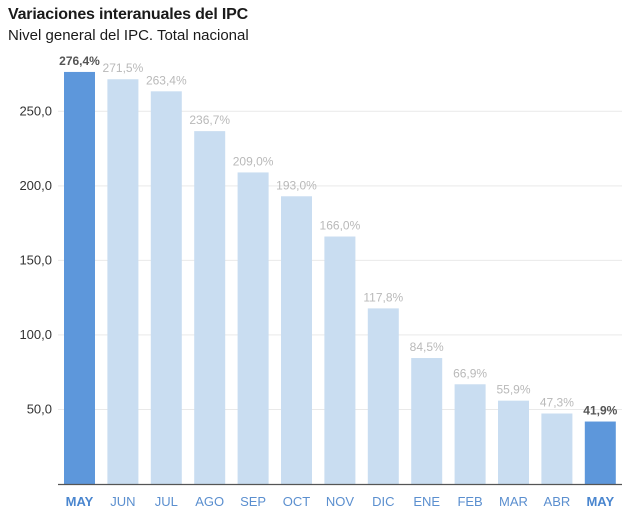 The height and width of the screenshot is (519, 636). Describe the element at coordinates (513, 390) in the screenshot. I see `data-label: 55,9%` at that location.